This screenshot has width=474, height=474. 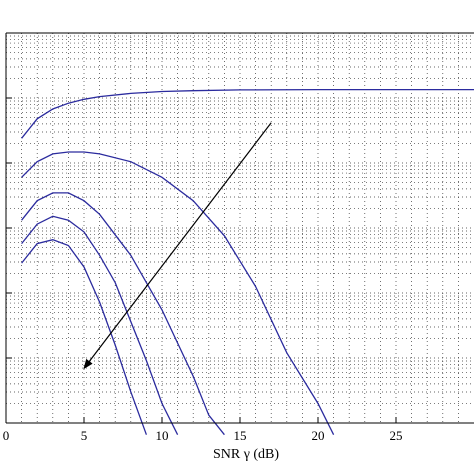 I want to click on tick-labels: 0 5 10 15 20 25, so click(x=203, y=435).